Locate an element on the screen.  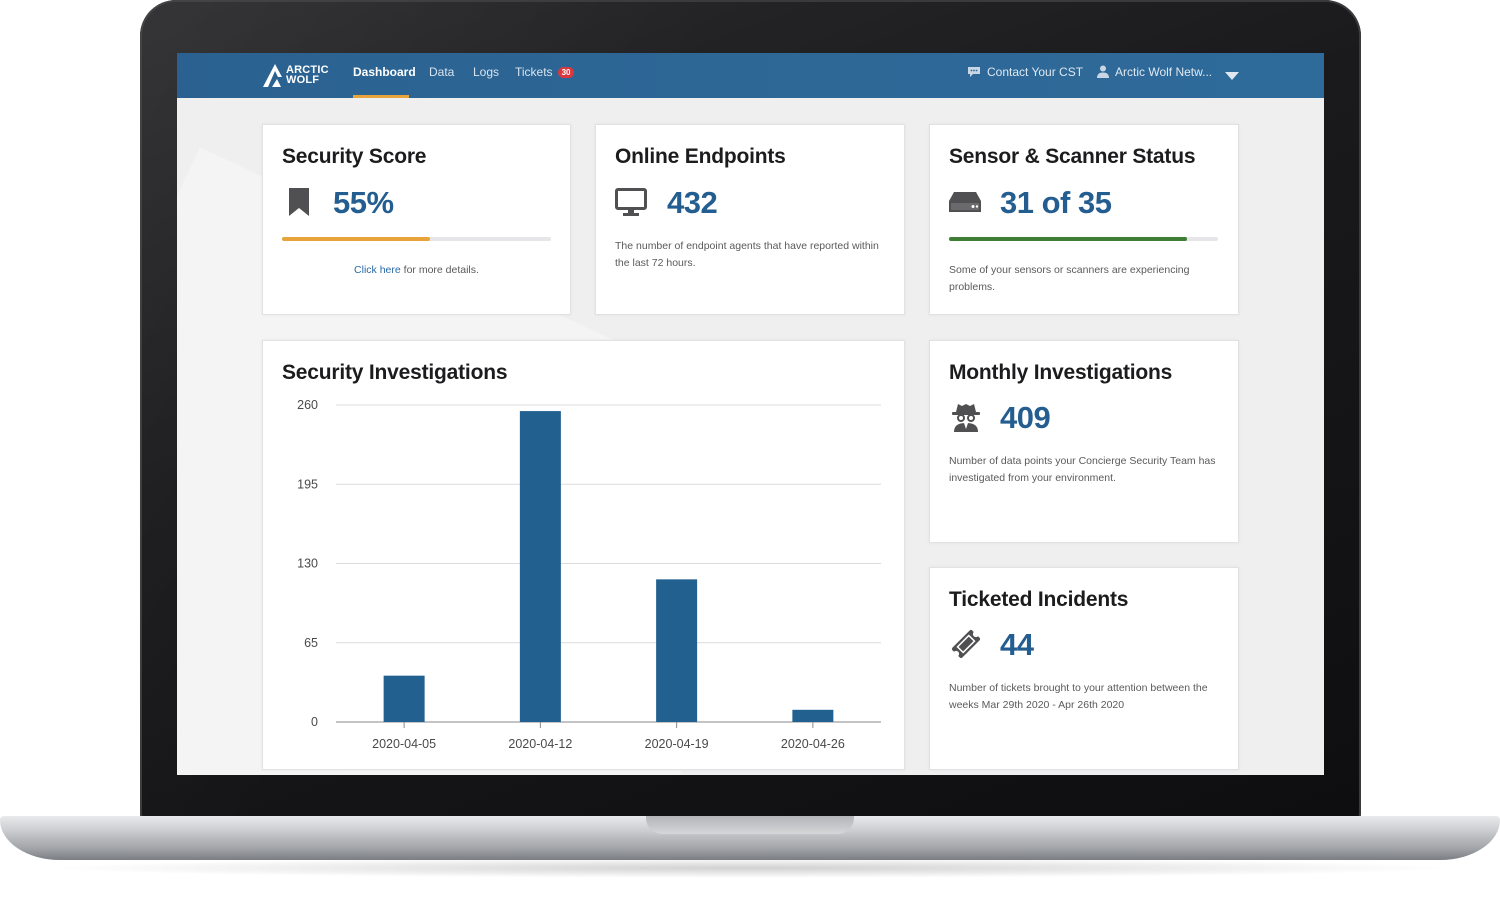
ticketed-incidents-title: Ticketed Incidents is located at coordinates (1039, 599).